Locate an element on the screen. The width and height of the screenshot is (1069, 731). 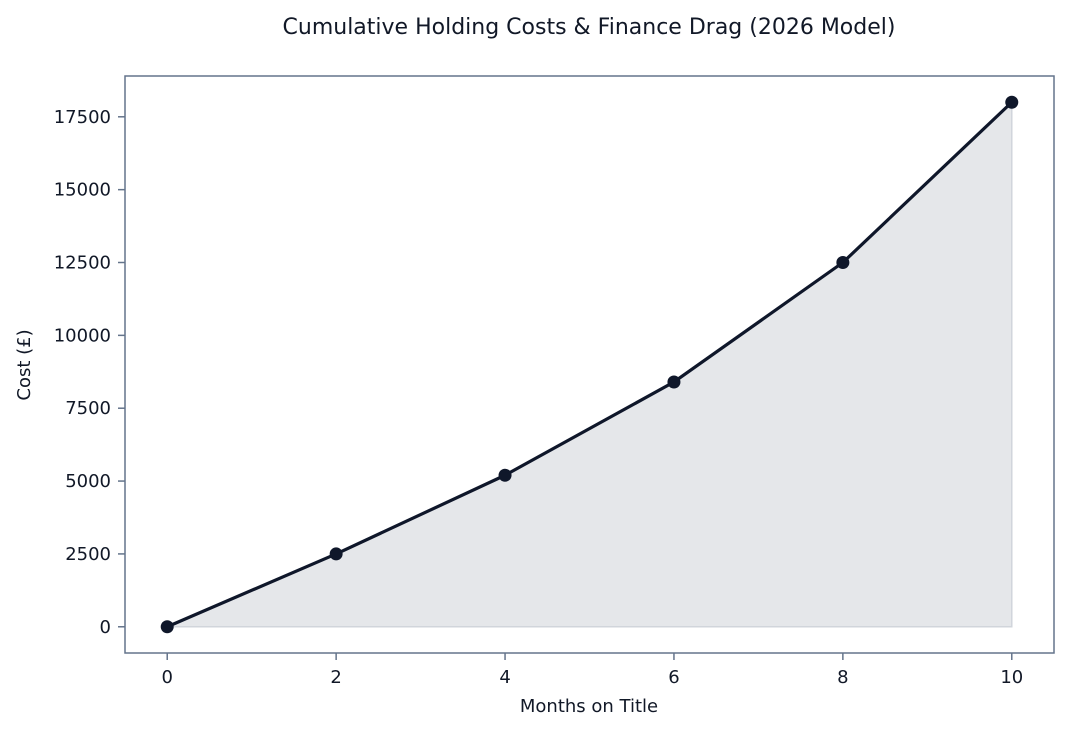
x-axis-label: Months on Title is located at coordinates (589, 706).